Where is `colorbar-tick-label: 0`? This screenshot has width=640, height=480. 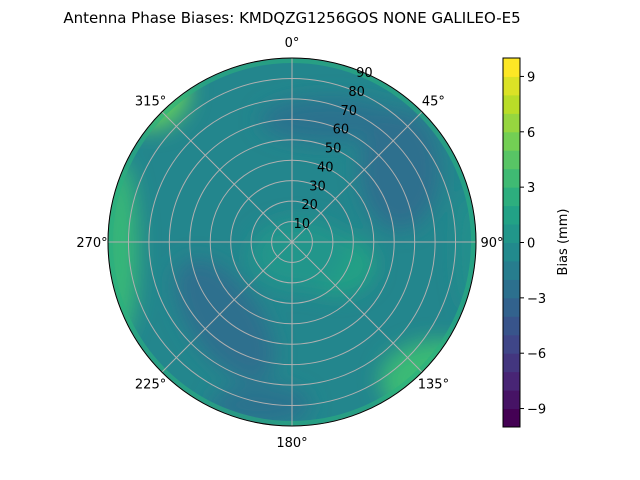
colorbar-tick-label: 0 is located at coordinates (531, 244).